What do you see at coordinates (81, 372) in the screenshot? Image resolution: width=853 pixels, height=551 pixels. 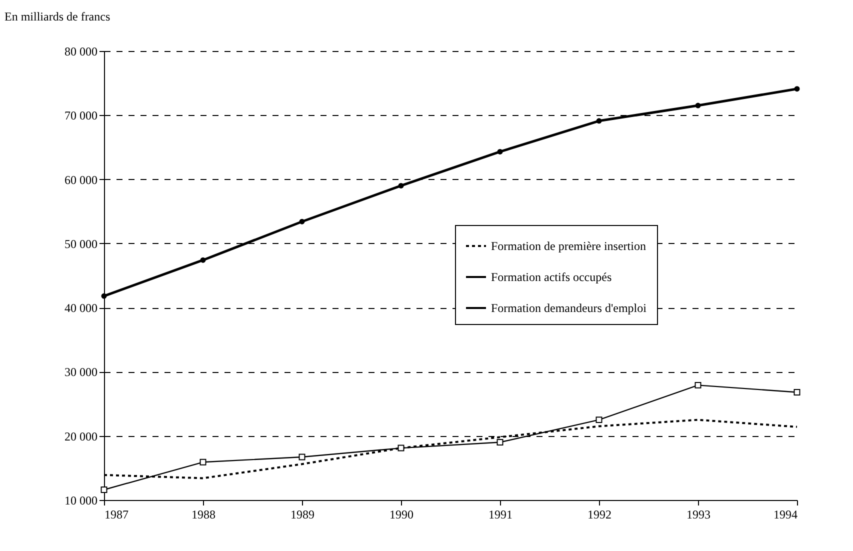 I see `y-tick-label: 30 000` at bounding box center [81, 372].